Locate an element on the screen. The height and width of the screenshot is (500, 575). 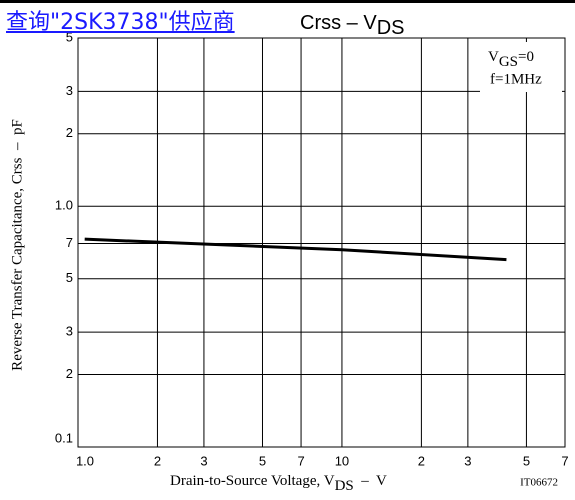
link: 查询"2SK3738"供应商 is located at coordinates (120, 22).